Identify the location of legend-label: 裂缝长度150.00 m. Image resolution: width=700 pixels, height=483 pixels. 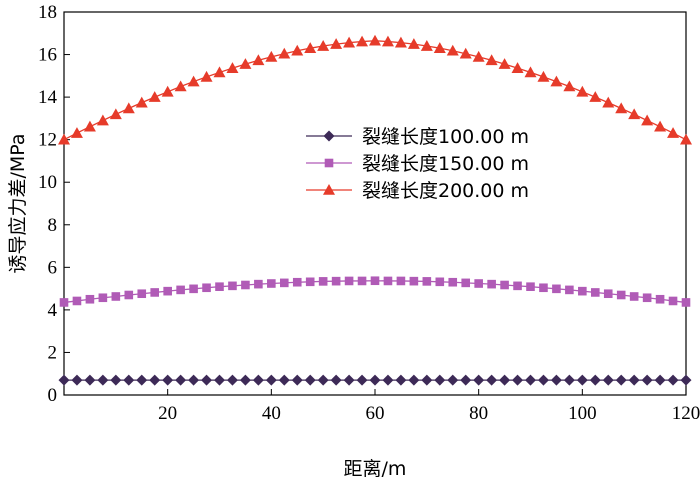
(445, 164).